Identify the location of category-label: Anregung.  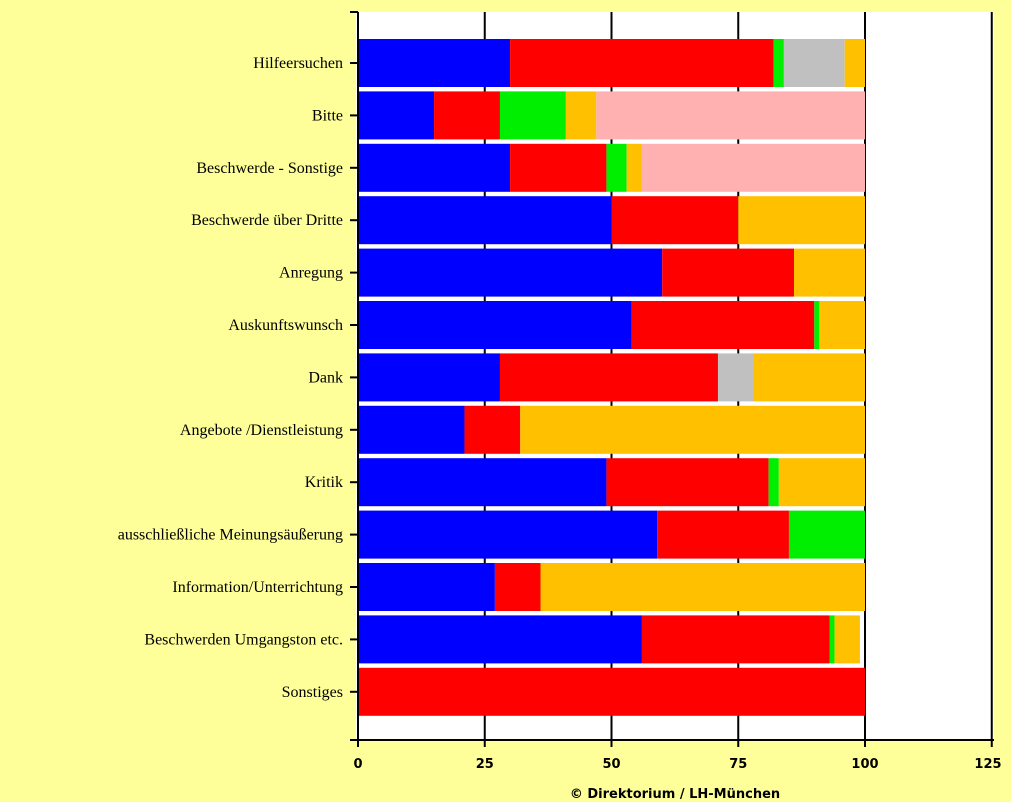
(311, 273).